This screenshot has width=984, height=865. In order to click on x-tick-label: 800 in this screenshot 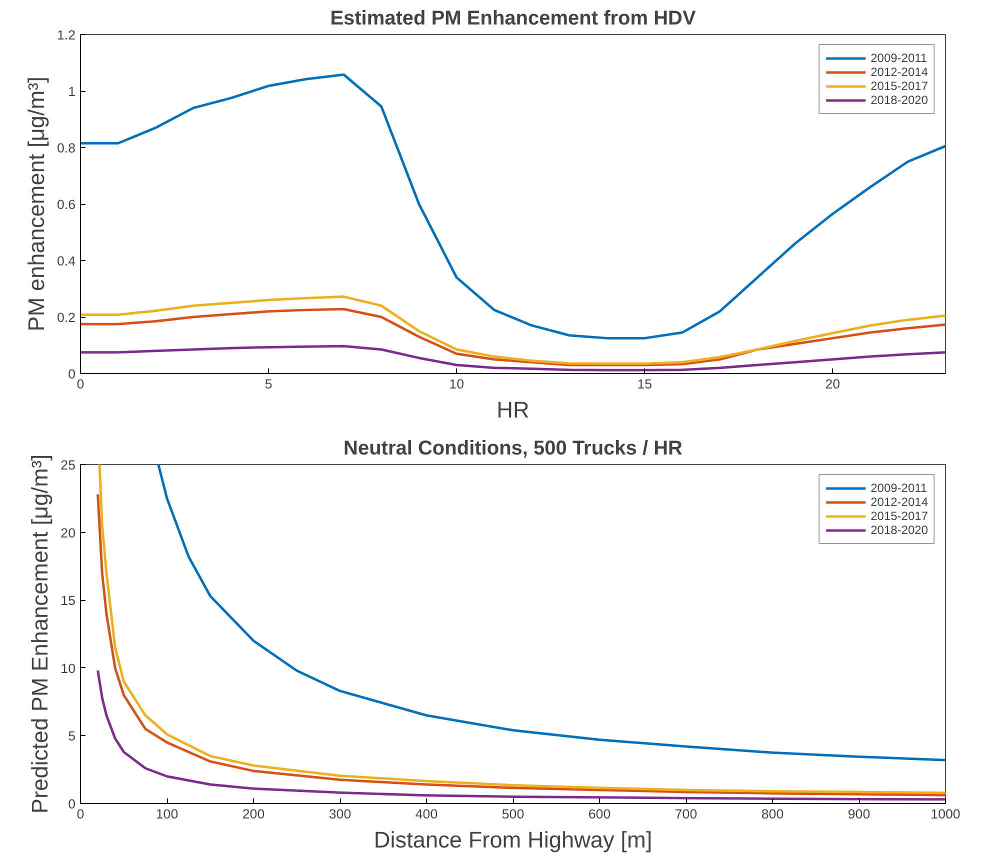, I will do `click(772, 814)`.